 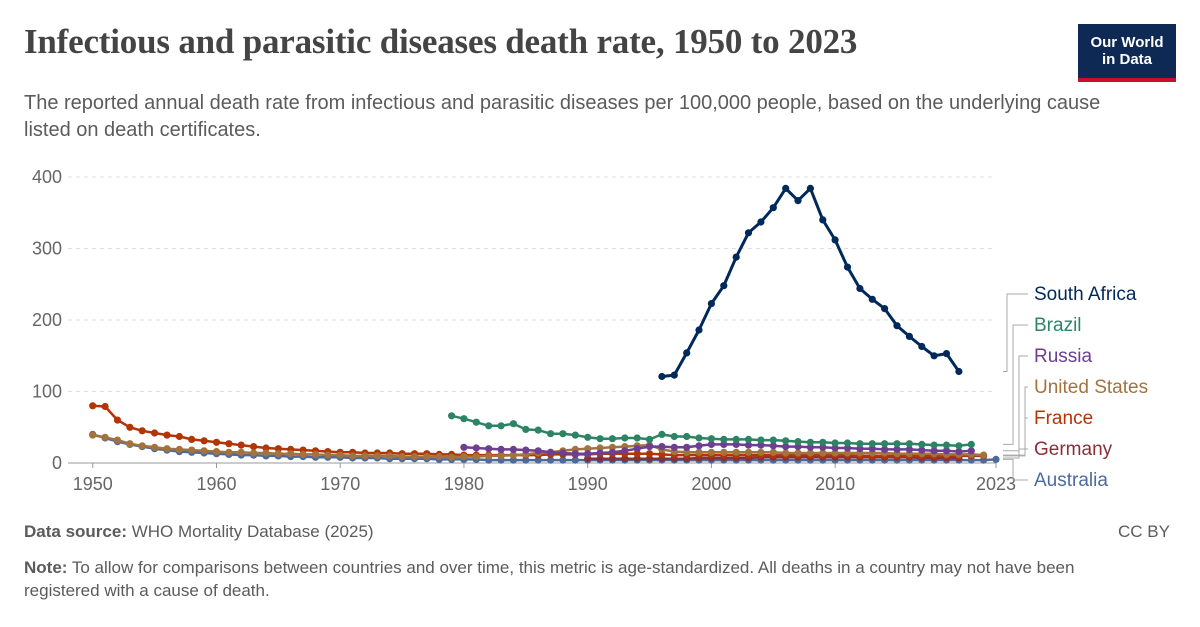 I want to click on point-united-states-1963, so click(x=254, y=453).